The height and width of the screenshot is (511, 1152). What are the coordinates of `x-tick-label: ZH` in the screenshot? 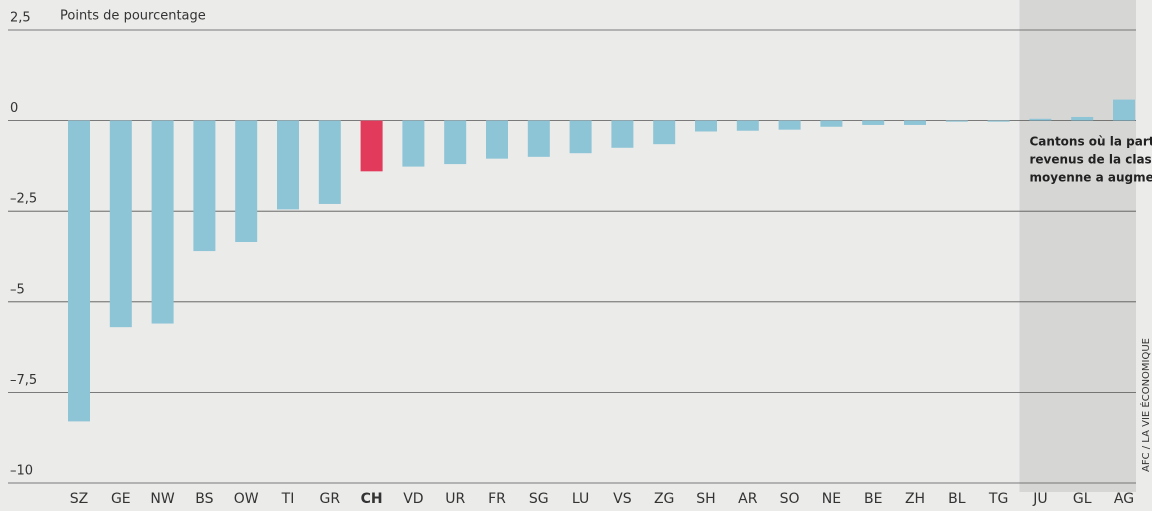 It's located at (915, 499).